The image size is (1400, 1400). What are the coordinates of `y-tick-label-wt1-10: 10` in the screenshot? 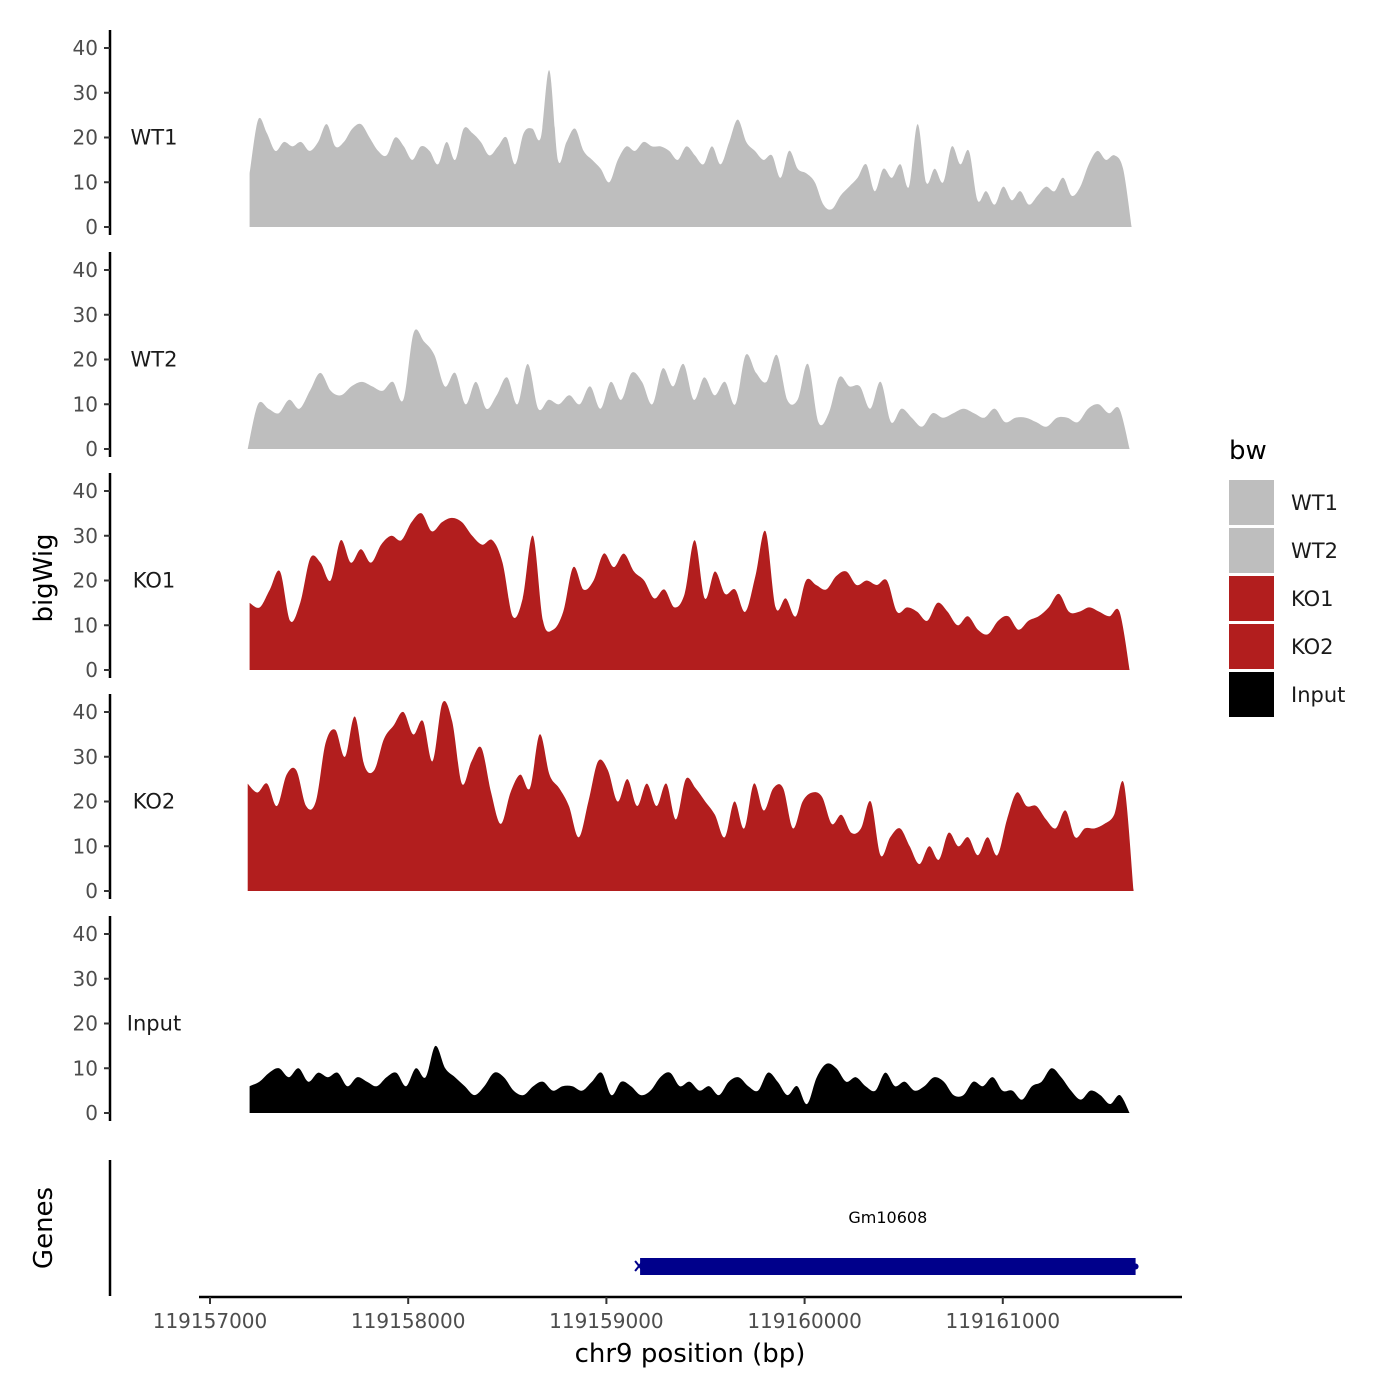 It's located at (85, 182).